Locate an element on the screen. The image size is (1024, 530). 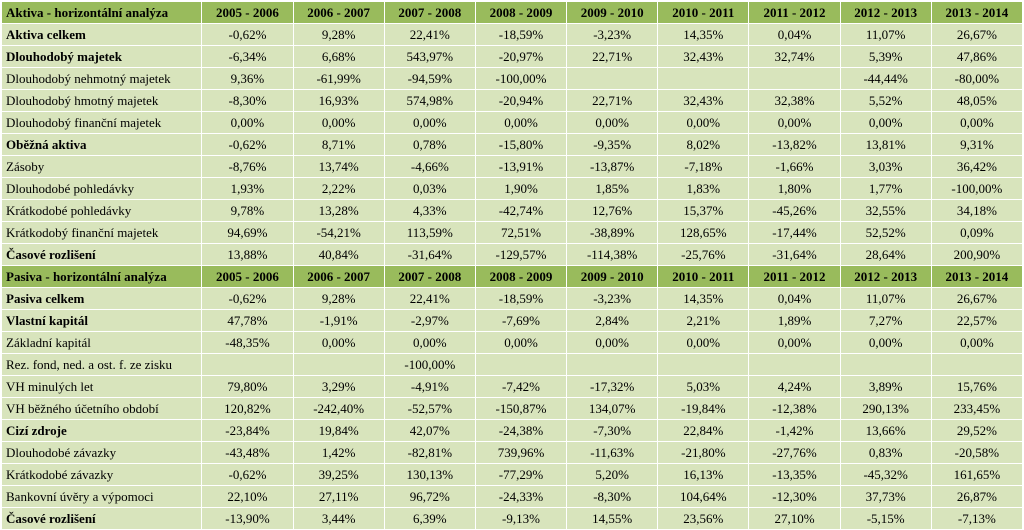
aktiva-column-header: 2012 - 2013 is located at coordinates (885, 12).